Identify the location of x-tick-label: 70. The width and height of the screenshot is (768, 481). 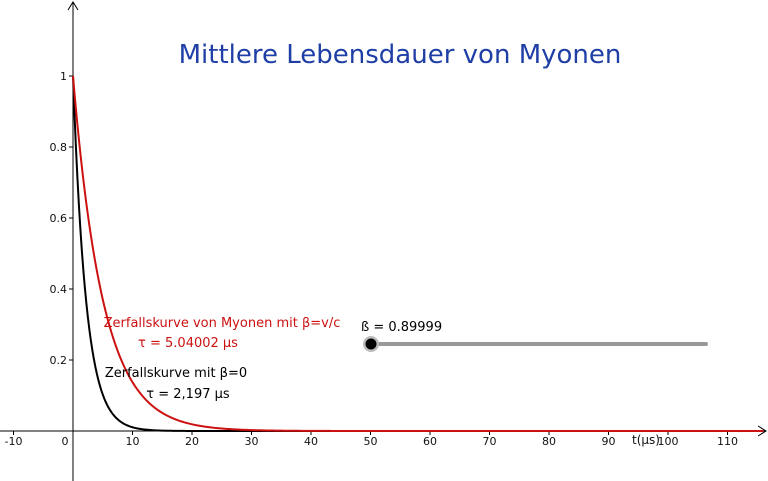
(490, 441).